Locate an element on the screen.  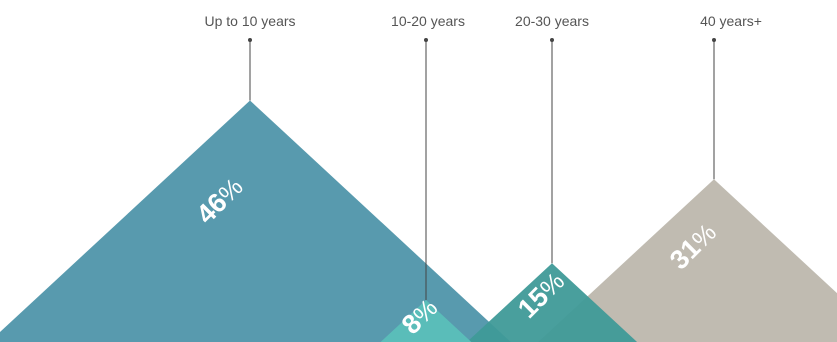
leader-dot-20-30-years is located at coordinates (552, 40).